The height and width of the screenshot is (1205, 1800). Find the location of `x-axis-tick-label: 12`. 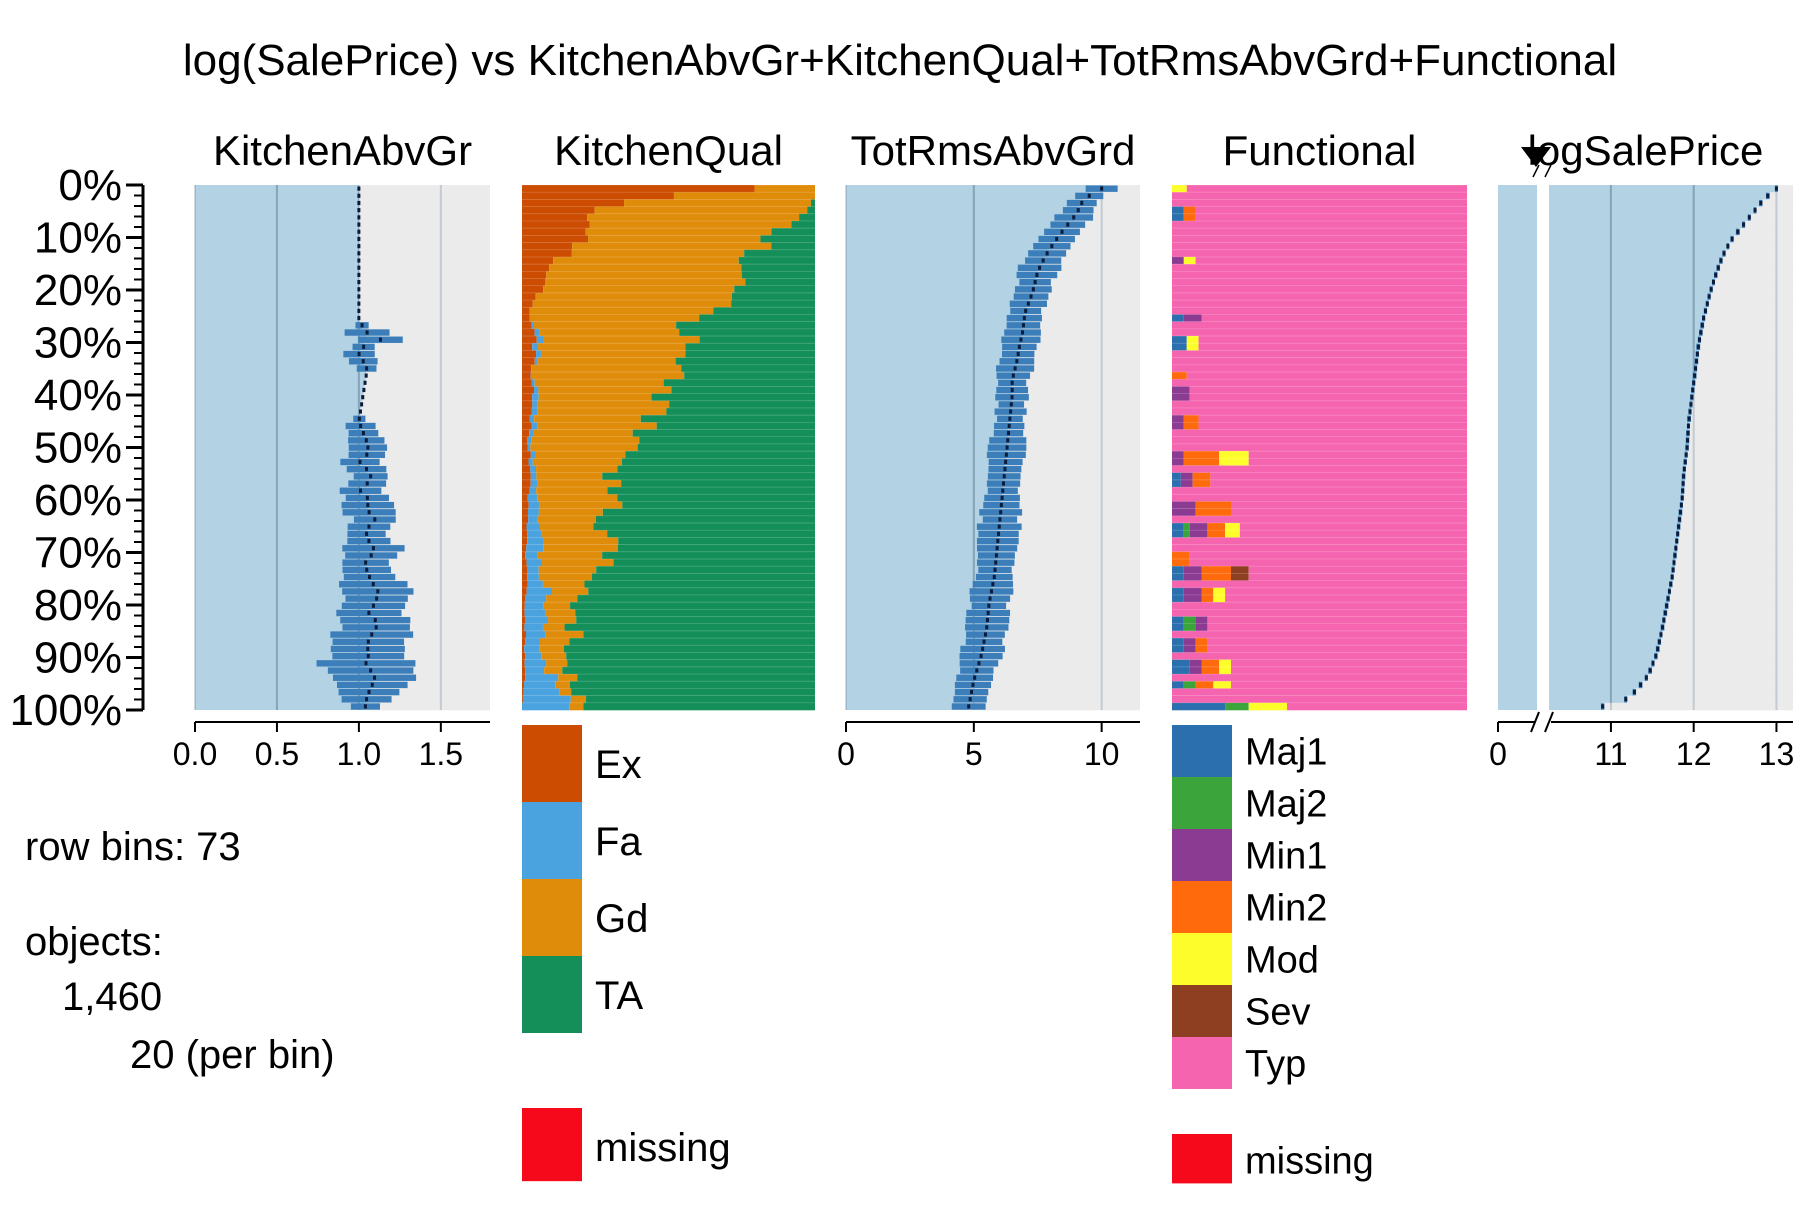

x-axis-tick-label: 12 is located at coordinates (1694, 754).